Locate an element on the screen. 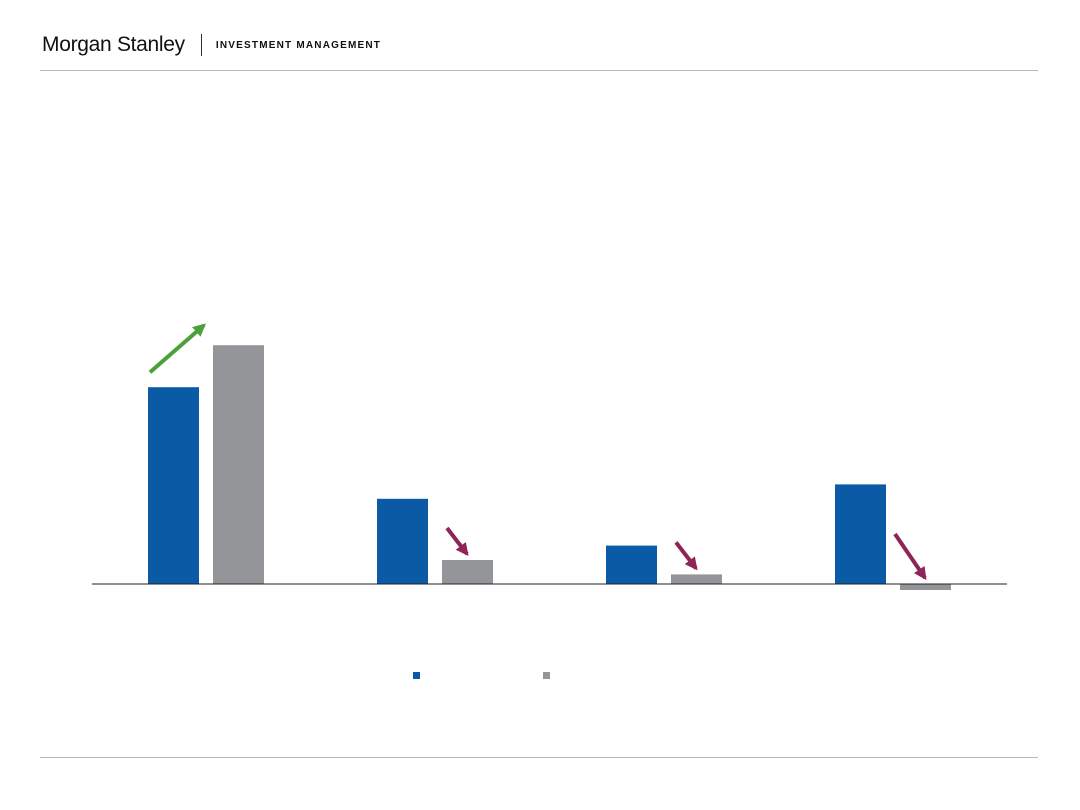 The image size is (1080, 810). brand-division-label: INVESTMENT MANAGEMENT is located at coordinates (298, 45).